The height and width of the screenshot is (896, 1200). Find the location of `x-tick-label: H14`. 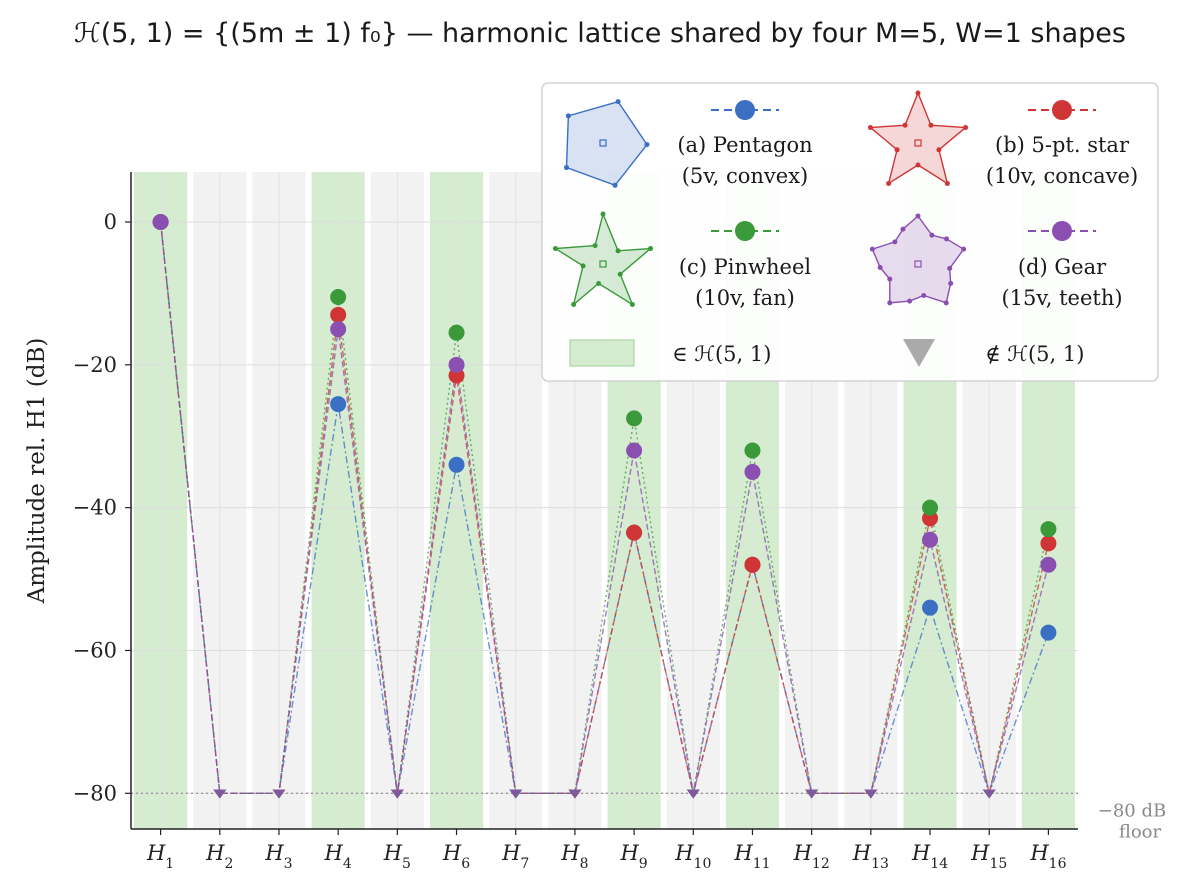

x-tick-label: H14 is located at coordinates (929, 856).